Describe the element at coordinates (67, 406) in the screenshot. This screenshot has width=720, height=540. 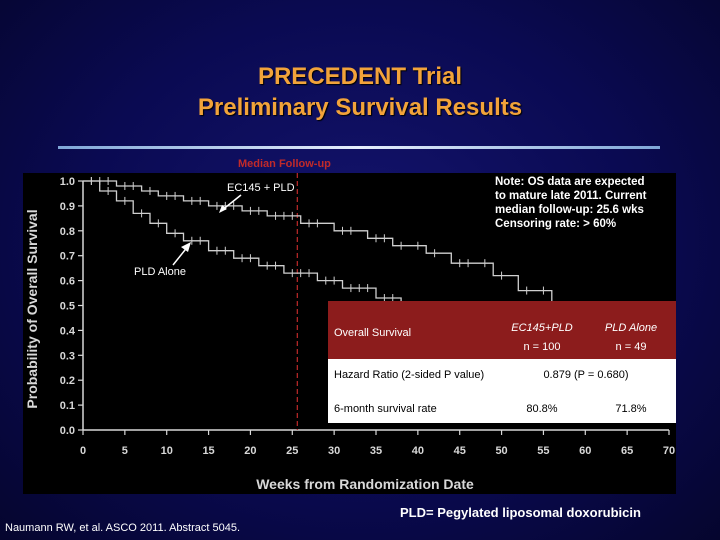
I see `y-tick-label: 0.1` at that location.